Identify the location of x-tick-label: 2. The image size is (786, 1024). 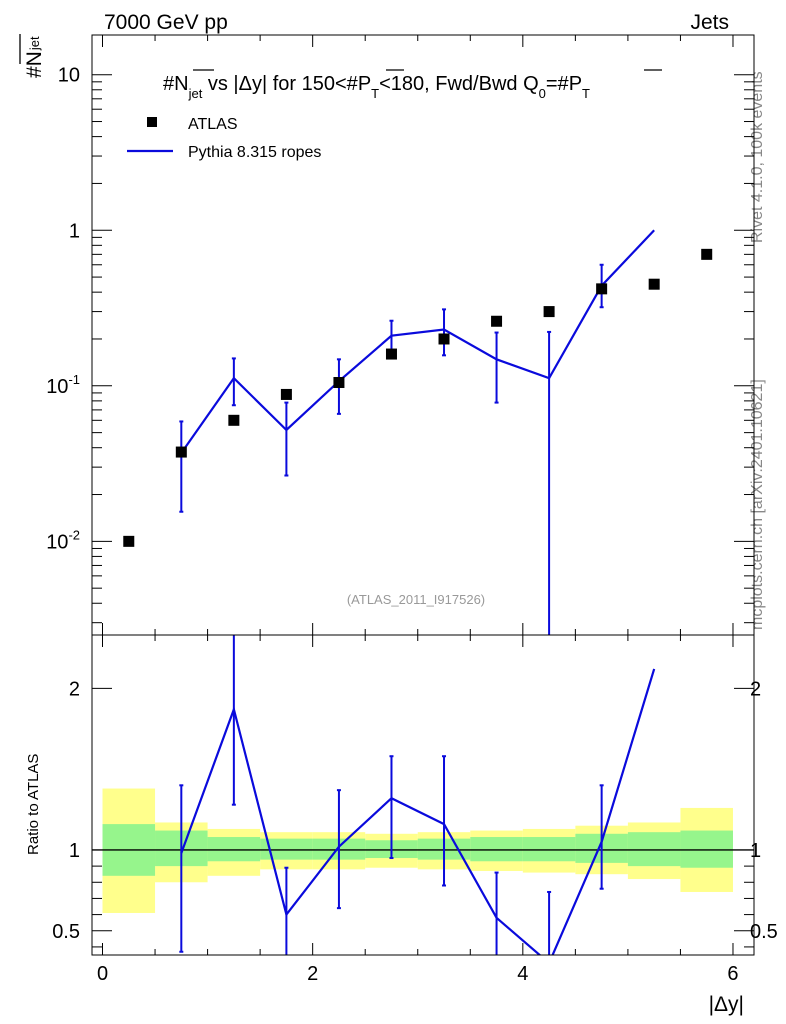
(312, 974).